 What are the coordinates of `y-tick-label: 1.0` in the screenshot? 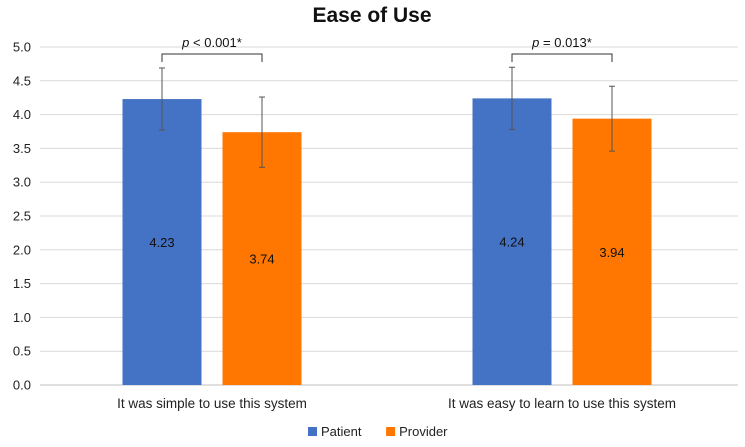 It's located at (22, 317).